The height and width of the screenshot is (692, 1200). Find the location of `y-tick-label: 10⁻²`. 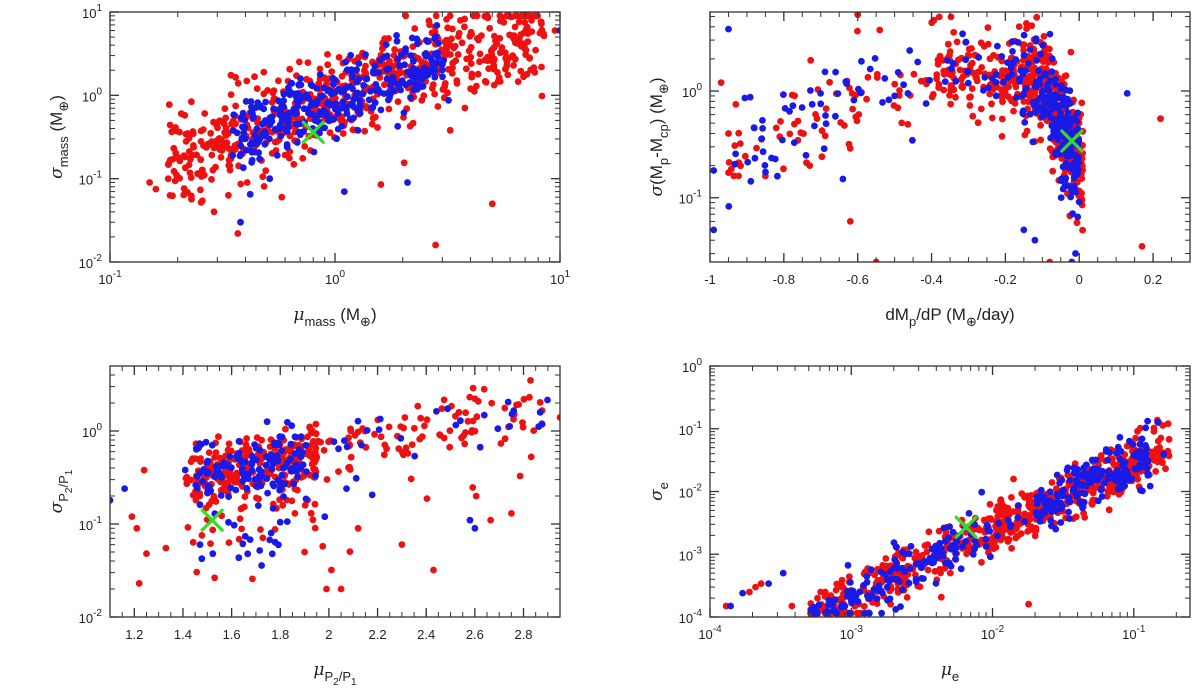

y-tick-label: 10⁻² is located at coordinates (91, 262).